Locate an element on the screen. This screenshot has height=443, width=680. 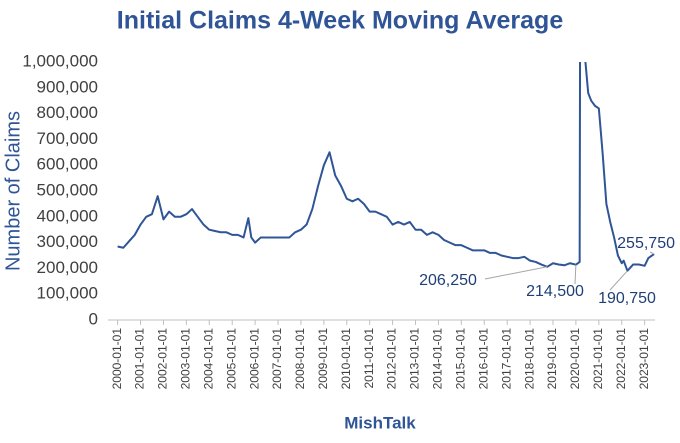
data-label: 190,750 is located at coordinates (627, 298).